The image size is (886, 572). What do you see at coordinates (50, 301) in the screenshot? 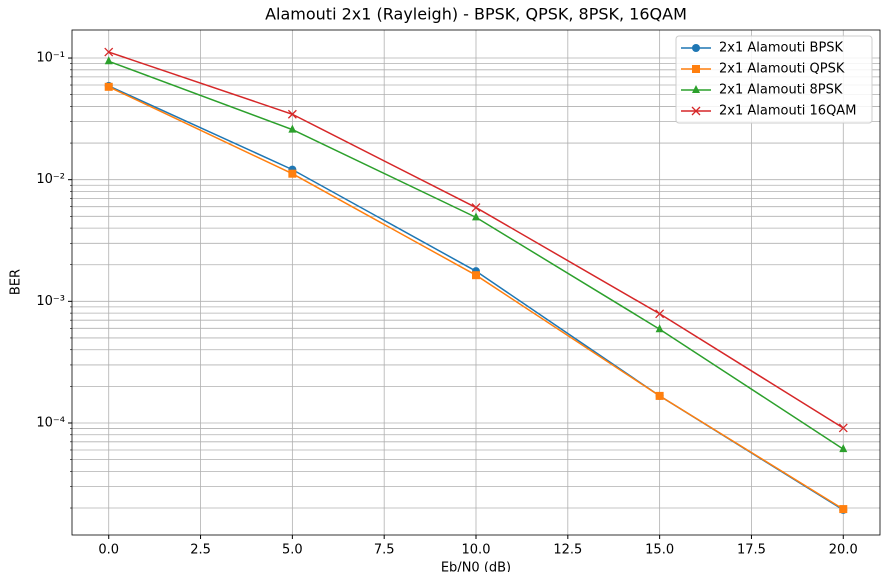
I see `y-tick-label: 10⁻³` at bounding box center [50, 301].